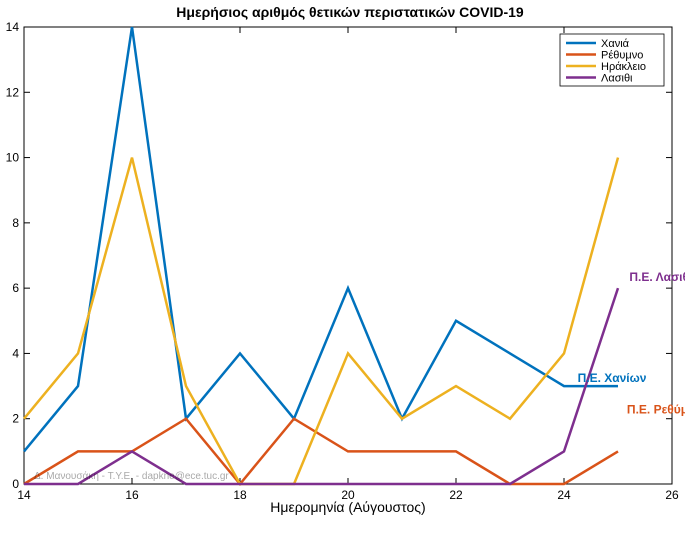 This screenshot has width=685, height=534. What do you see at coordinates (617, 79) in the screenshot?
I see `legend-label: Λασιθι` at bounding box center [617, 79].